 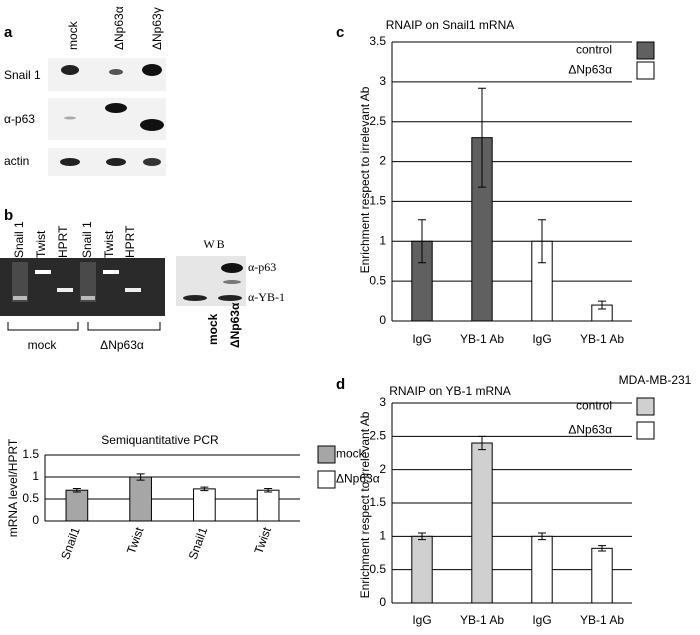 What do you see at coordinates (157, 28) in the screenshot?
I see `lane-label: ΔNp63γ` at bounding box center [157, 28].